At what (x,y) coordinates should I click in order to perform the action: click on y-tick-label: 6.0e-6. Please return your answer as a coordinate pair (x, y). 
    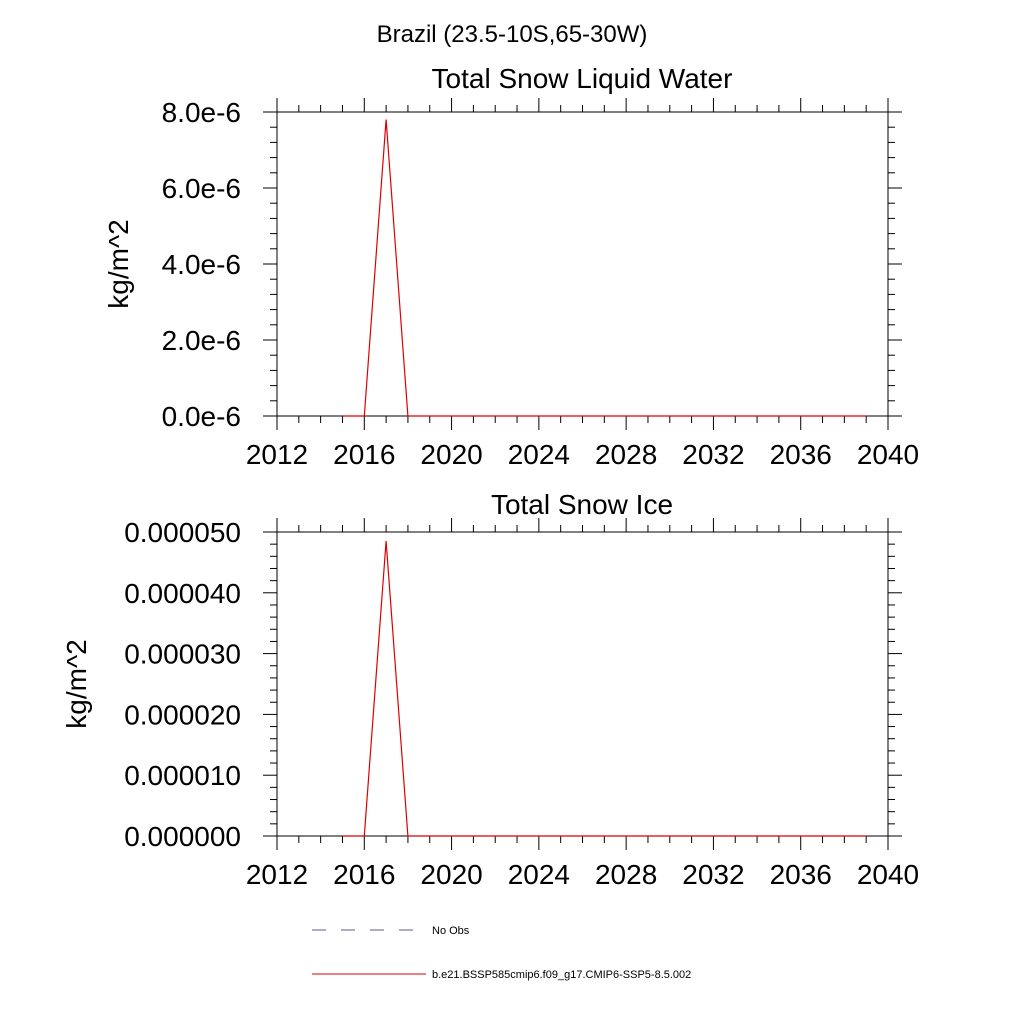
    Looking at the image, I should click on (201, 188).